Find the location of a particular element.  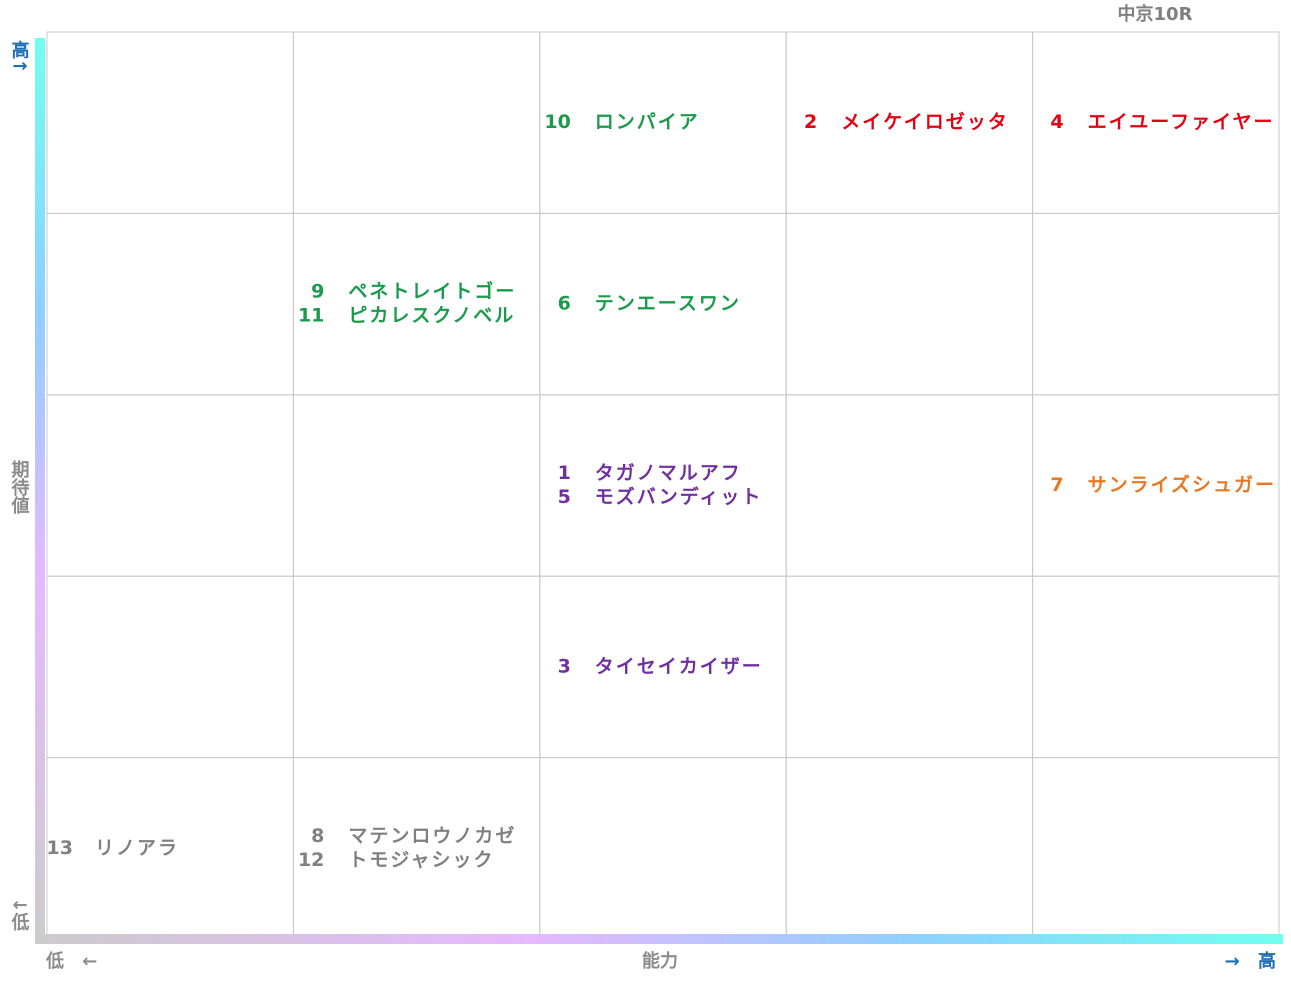

horse-number: 9 is located at coordinates (317, 292).